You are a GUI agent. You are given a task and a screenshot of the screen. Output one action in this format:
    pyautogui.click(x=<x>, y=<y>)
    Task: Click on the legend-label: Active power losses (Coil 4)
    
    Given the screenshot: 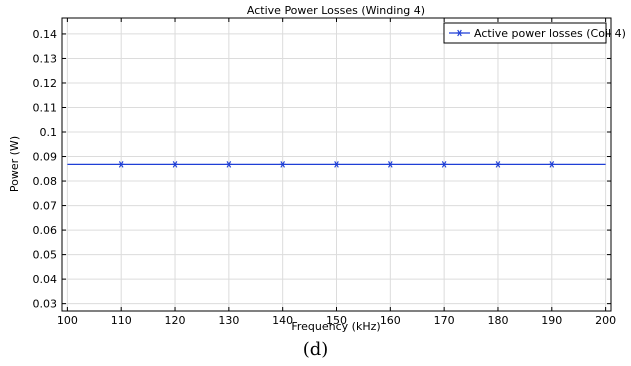 What is the action you would take?
    pyautogui.click(x=550, y=33)
    